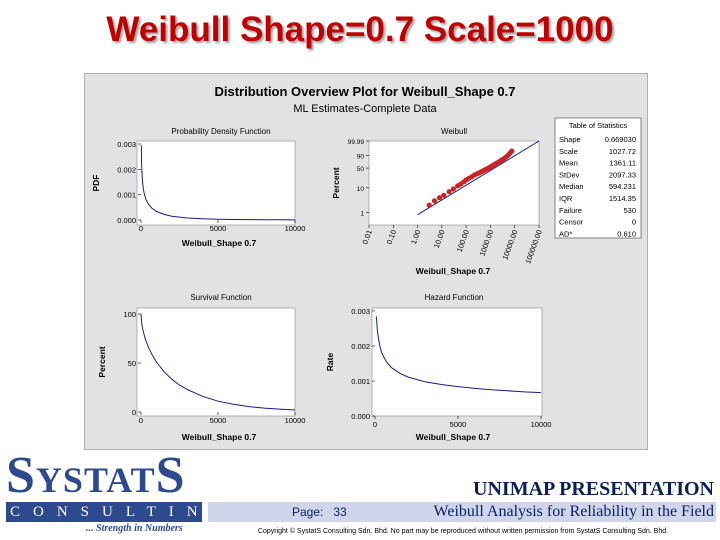 This screenshot has height=540, width=720. I want to click on stats-row-label: Mean, so click(568, 163).